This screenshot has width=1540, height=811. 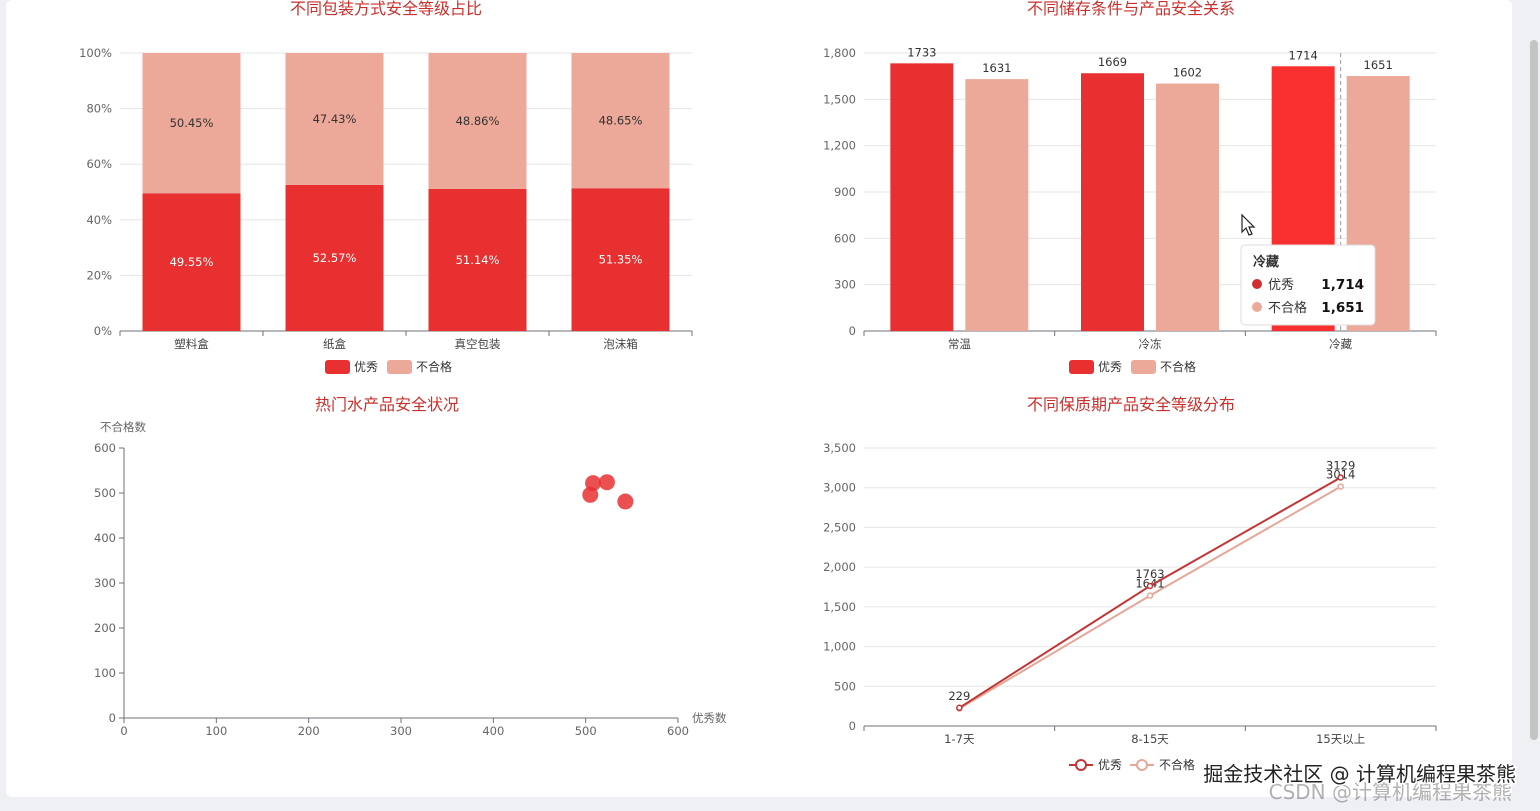 I want to click on x-tick-label: 8-15天, so click(x=1150, y=739).